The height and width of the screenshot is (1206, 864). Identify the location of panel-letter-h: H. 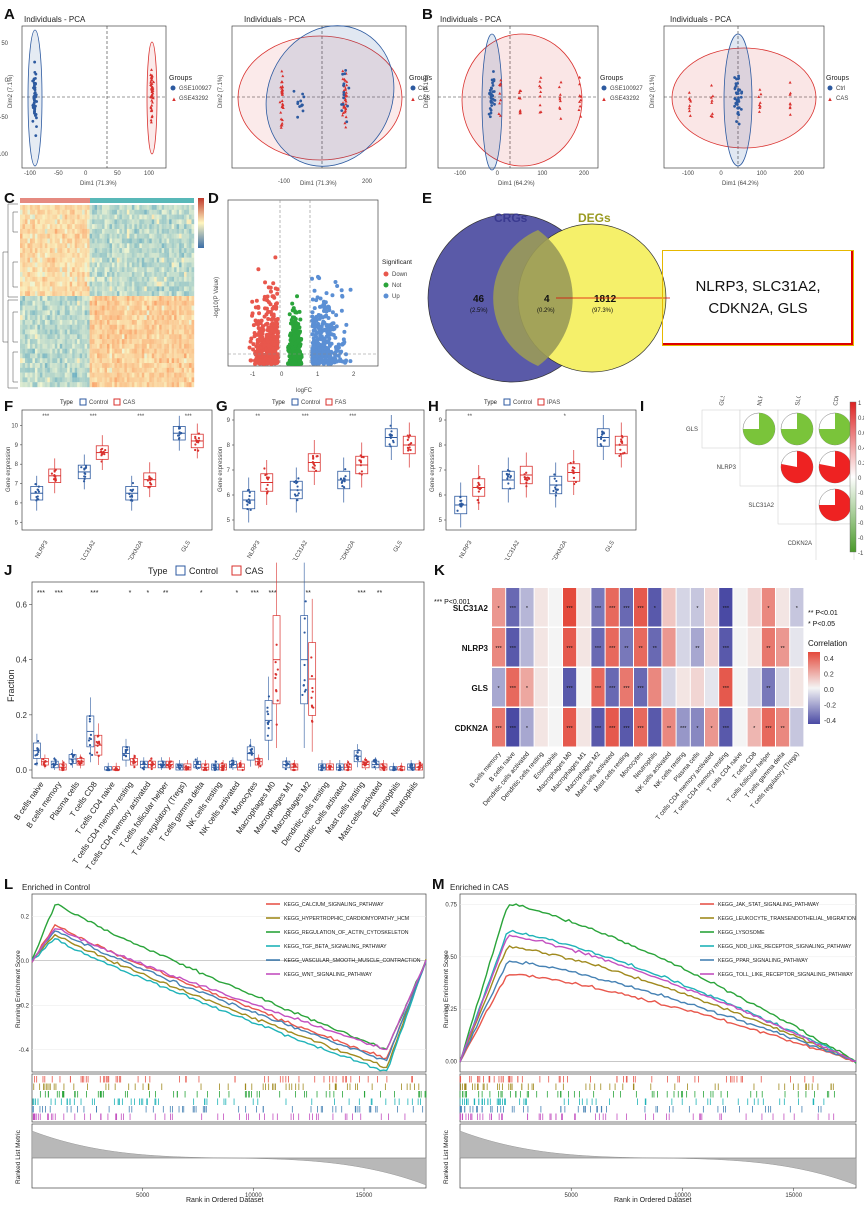
(433, 406).